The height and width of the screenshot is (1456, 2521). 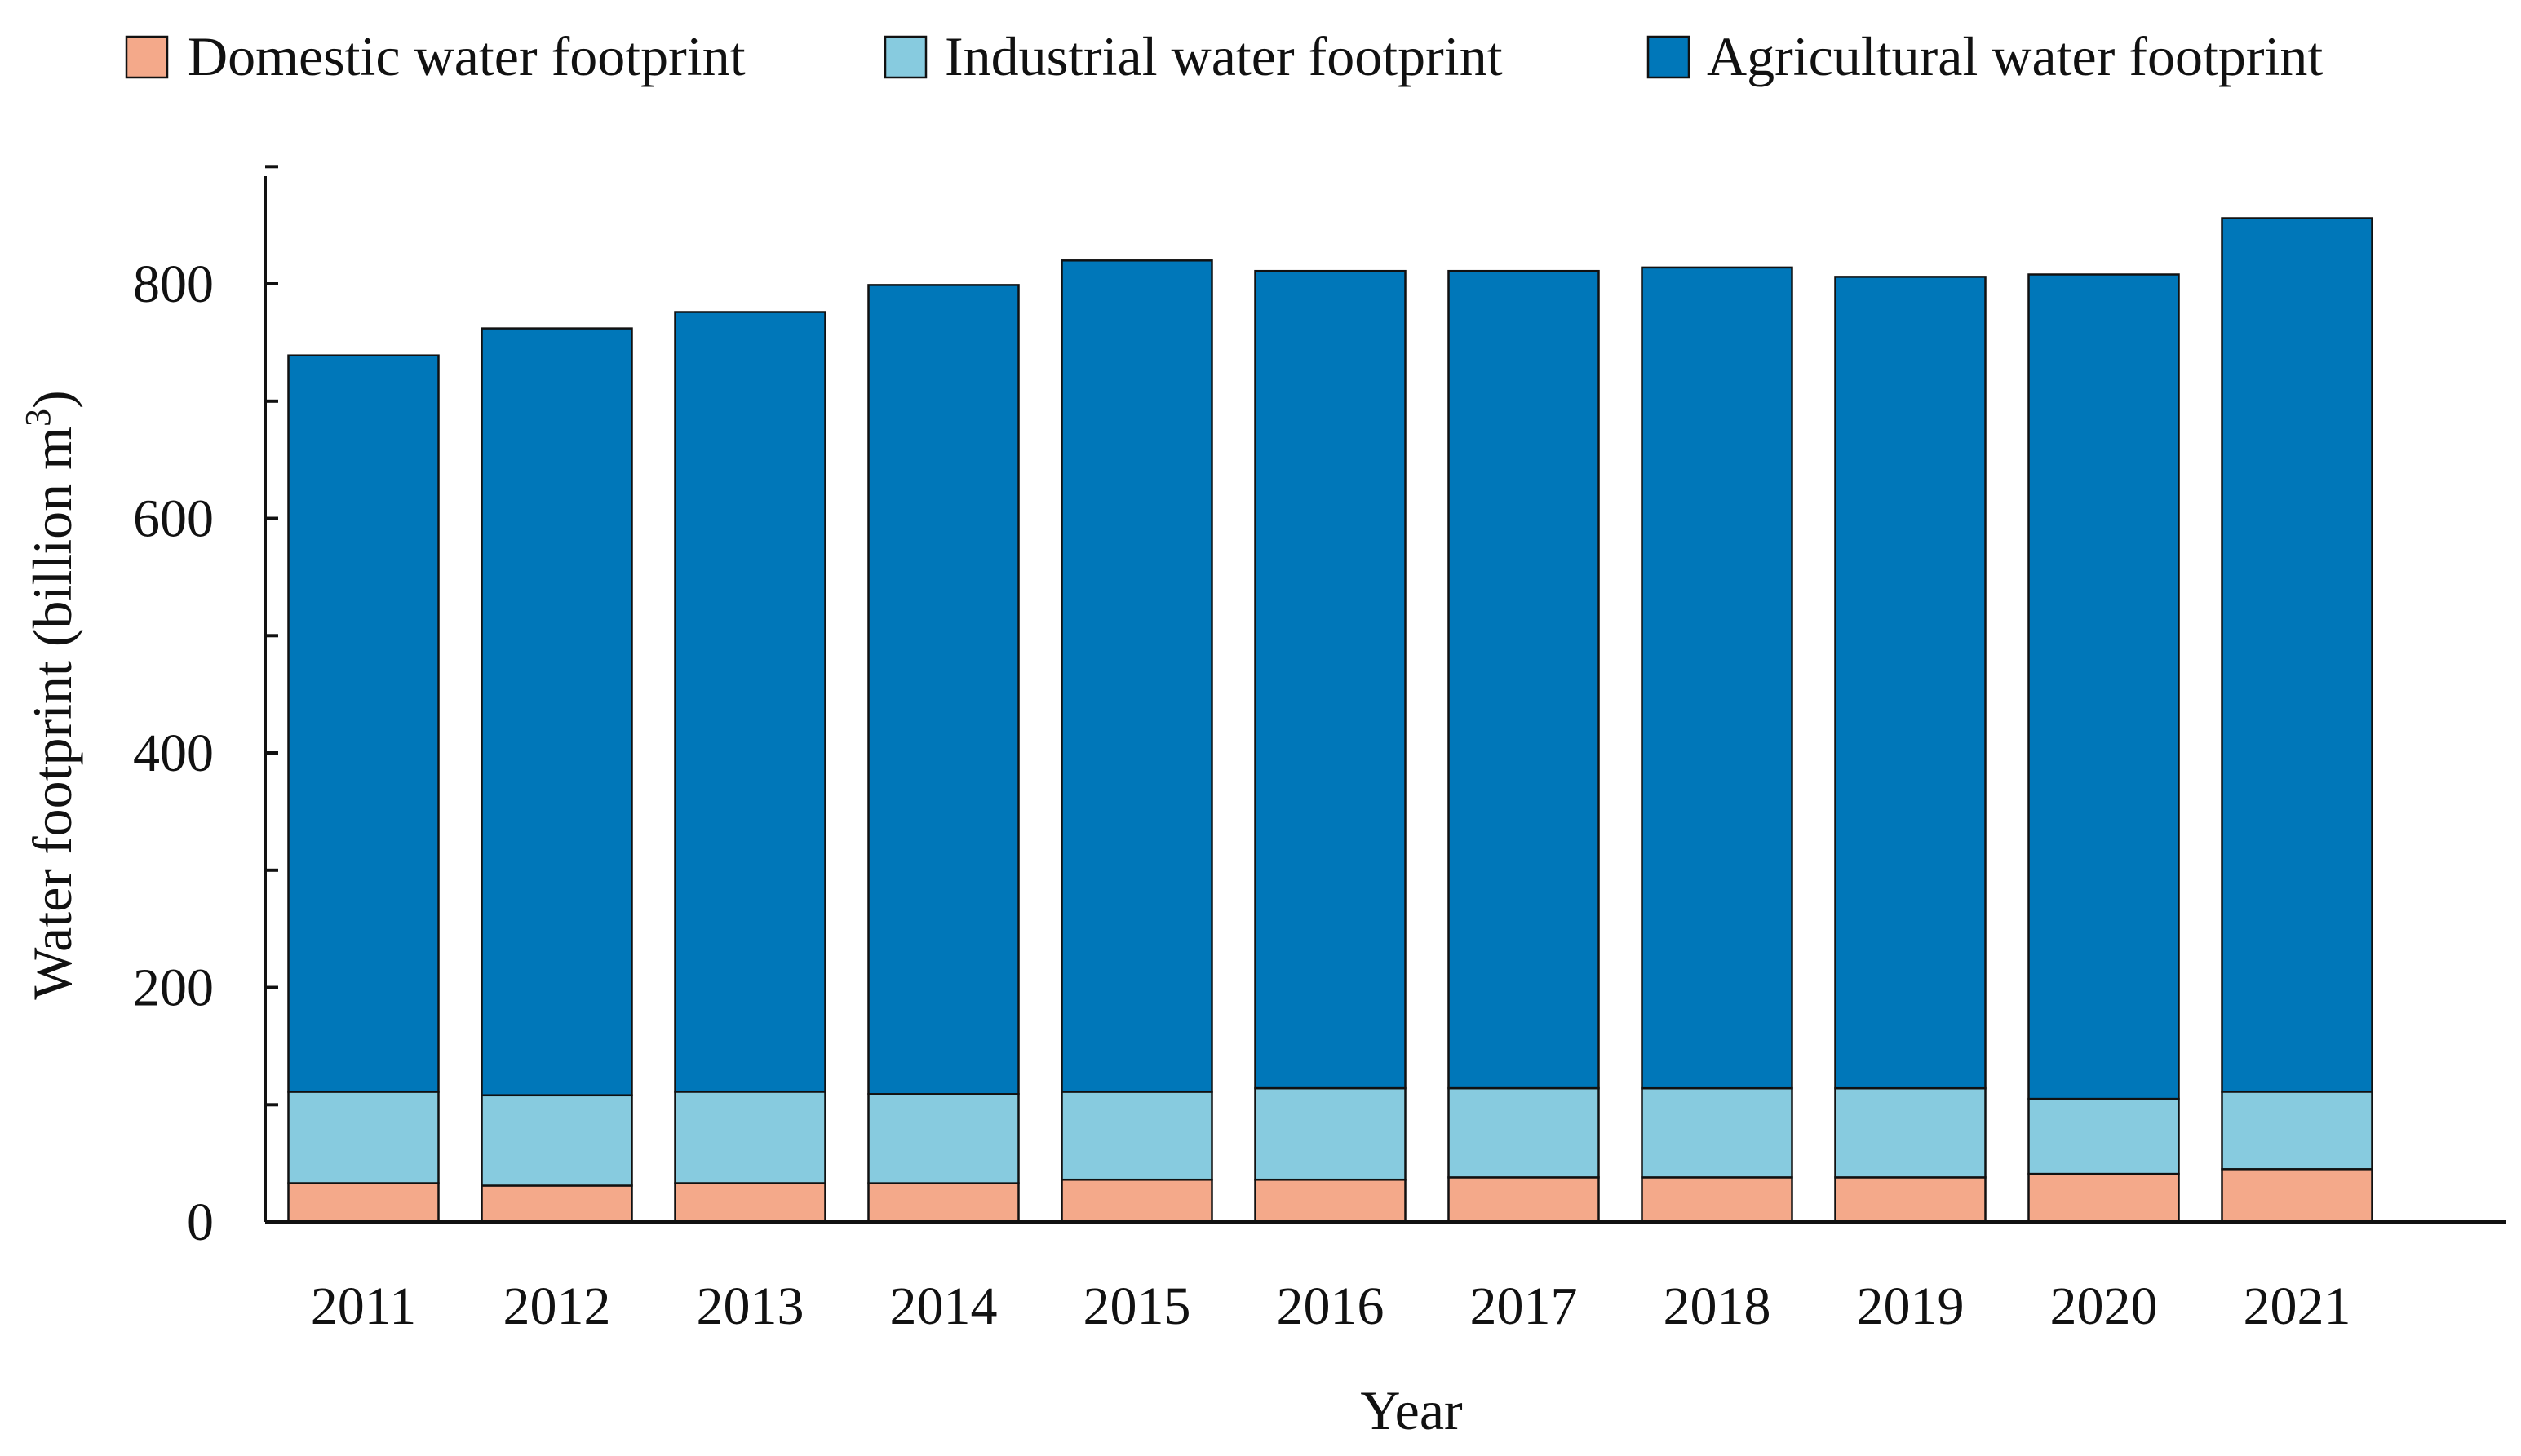 I want to click on bar-agricultural-2016, so click(x=1330, y=680).